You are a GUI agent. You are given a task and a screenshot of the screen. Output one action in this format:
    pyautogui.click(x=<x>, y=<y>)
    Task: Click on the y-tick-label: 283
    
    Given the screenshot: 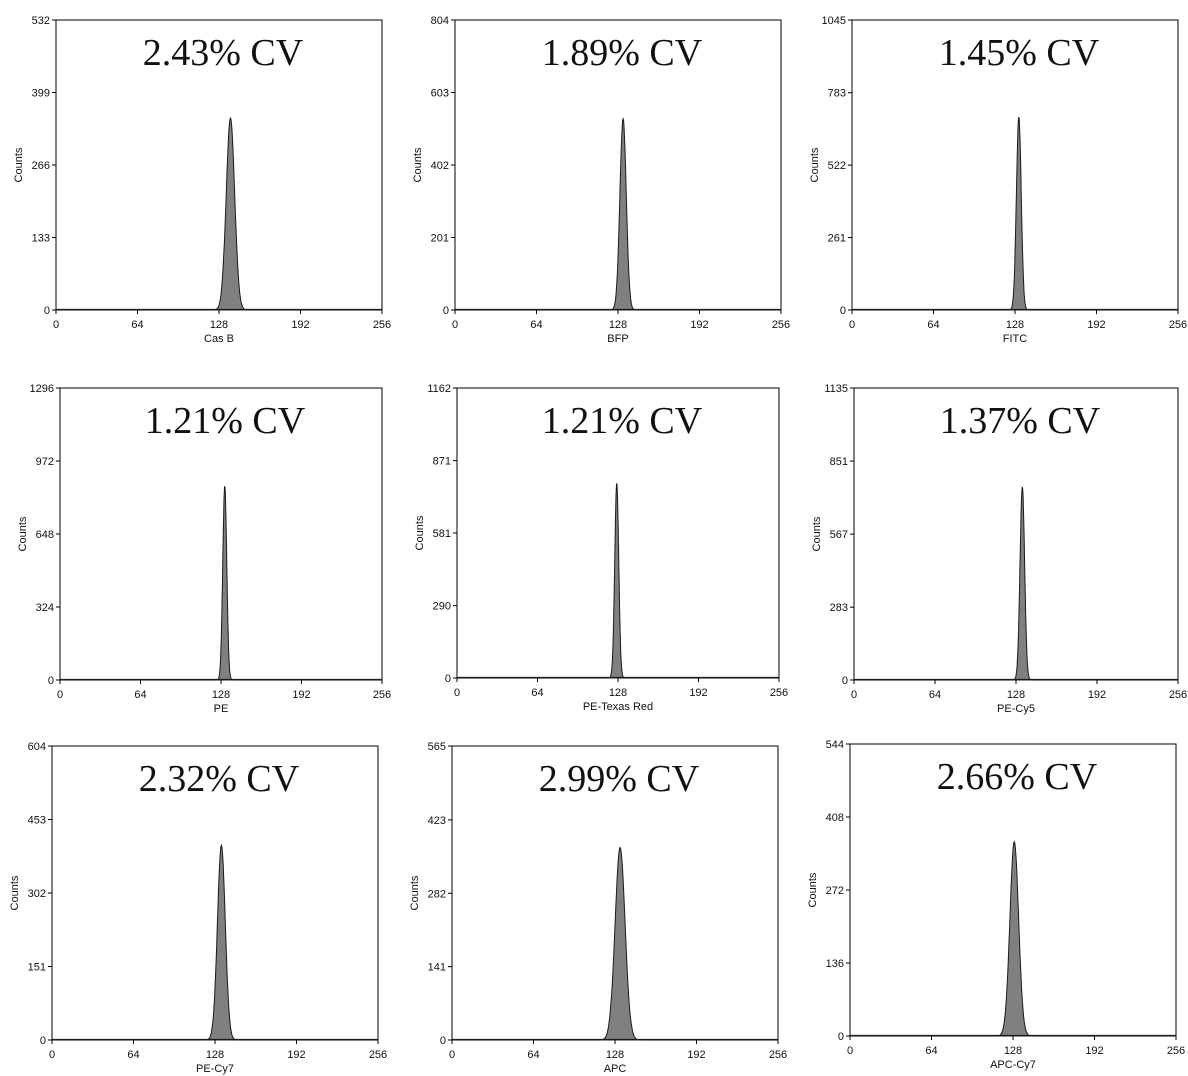 What is the action you would take?
    pyautogui.click(x=839, y=608)
    